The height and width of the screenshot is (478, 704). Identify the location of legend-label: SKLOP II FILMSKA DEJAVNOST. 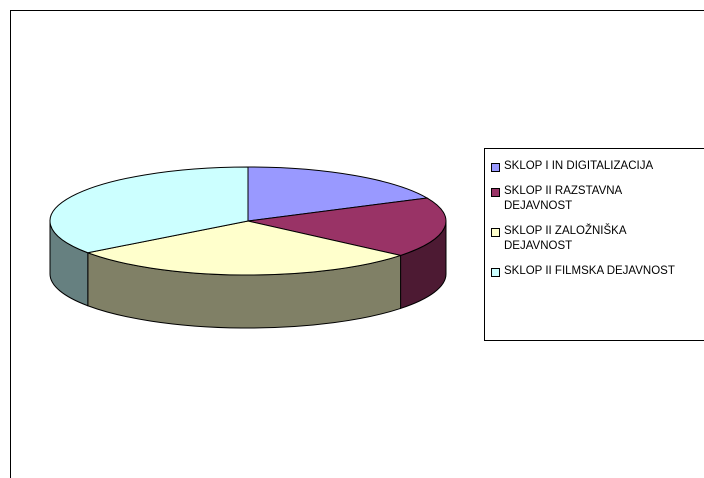
(589, 271).